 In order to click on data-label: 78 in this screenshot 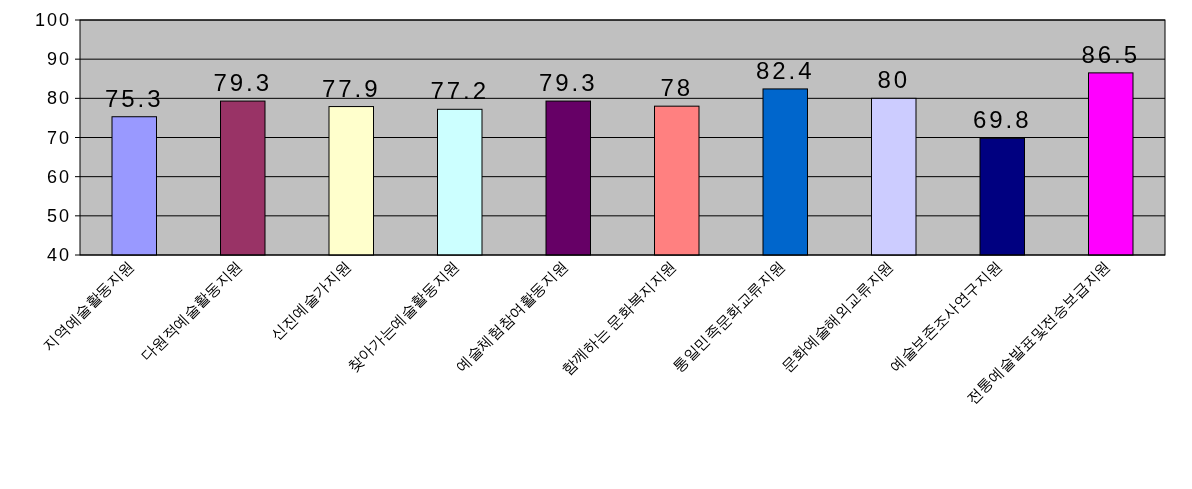, I will do `click(677, 88)`.